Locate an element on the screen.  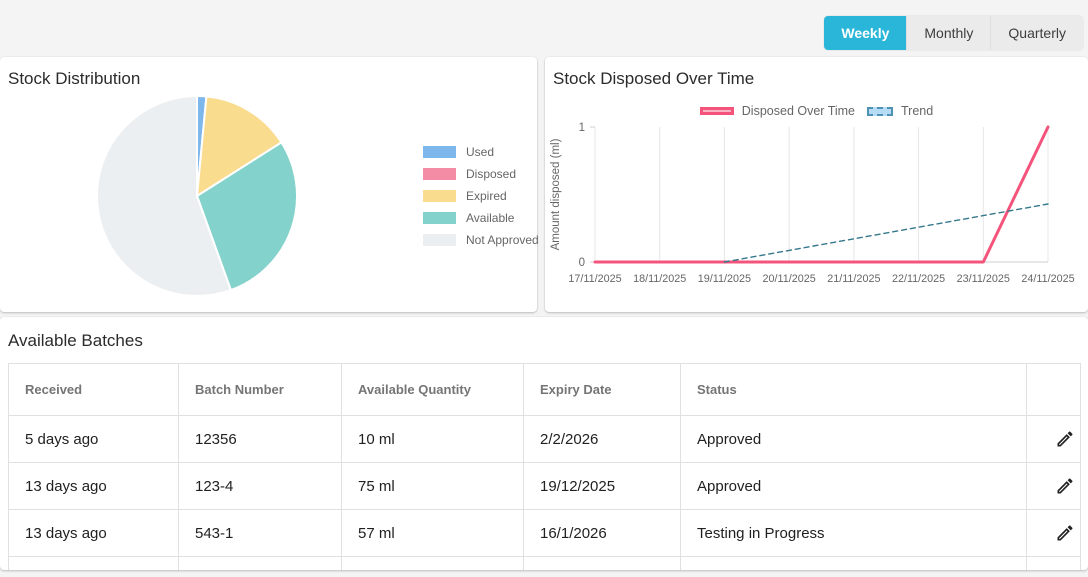
col-status: Status is located at coordinates (853, 389).